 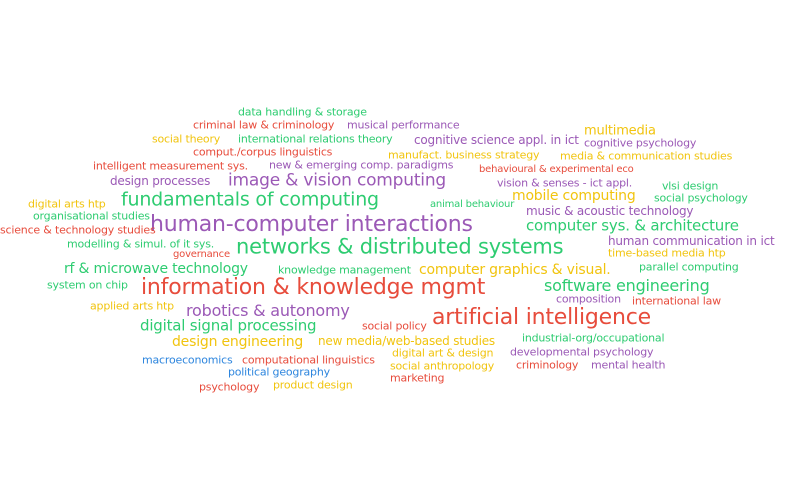 What do you see at coordinates (313, 287) in the screenshot?
I see `word: information & knowledge mgmt` at bounding box center [313, 287].